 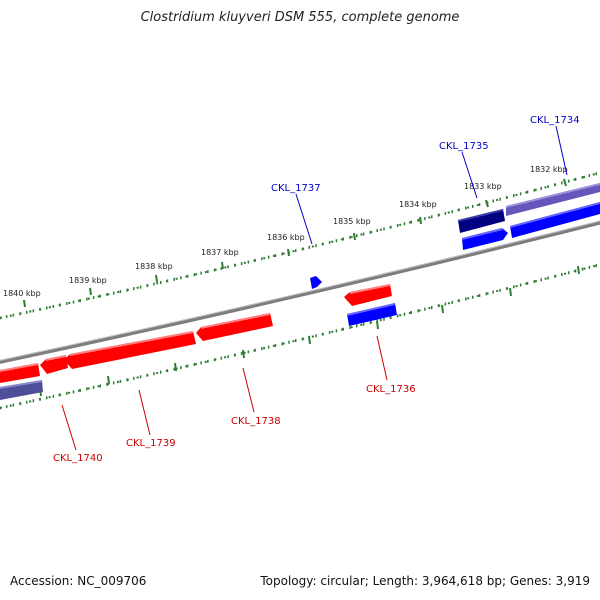 What do you see at coordinates (78, 458) in the screenshot?
I see `gene-label-ckl-1740: CKL_1740` at bounding box center [78, 458].